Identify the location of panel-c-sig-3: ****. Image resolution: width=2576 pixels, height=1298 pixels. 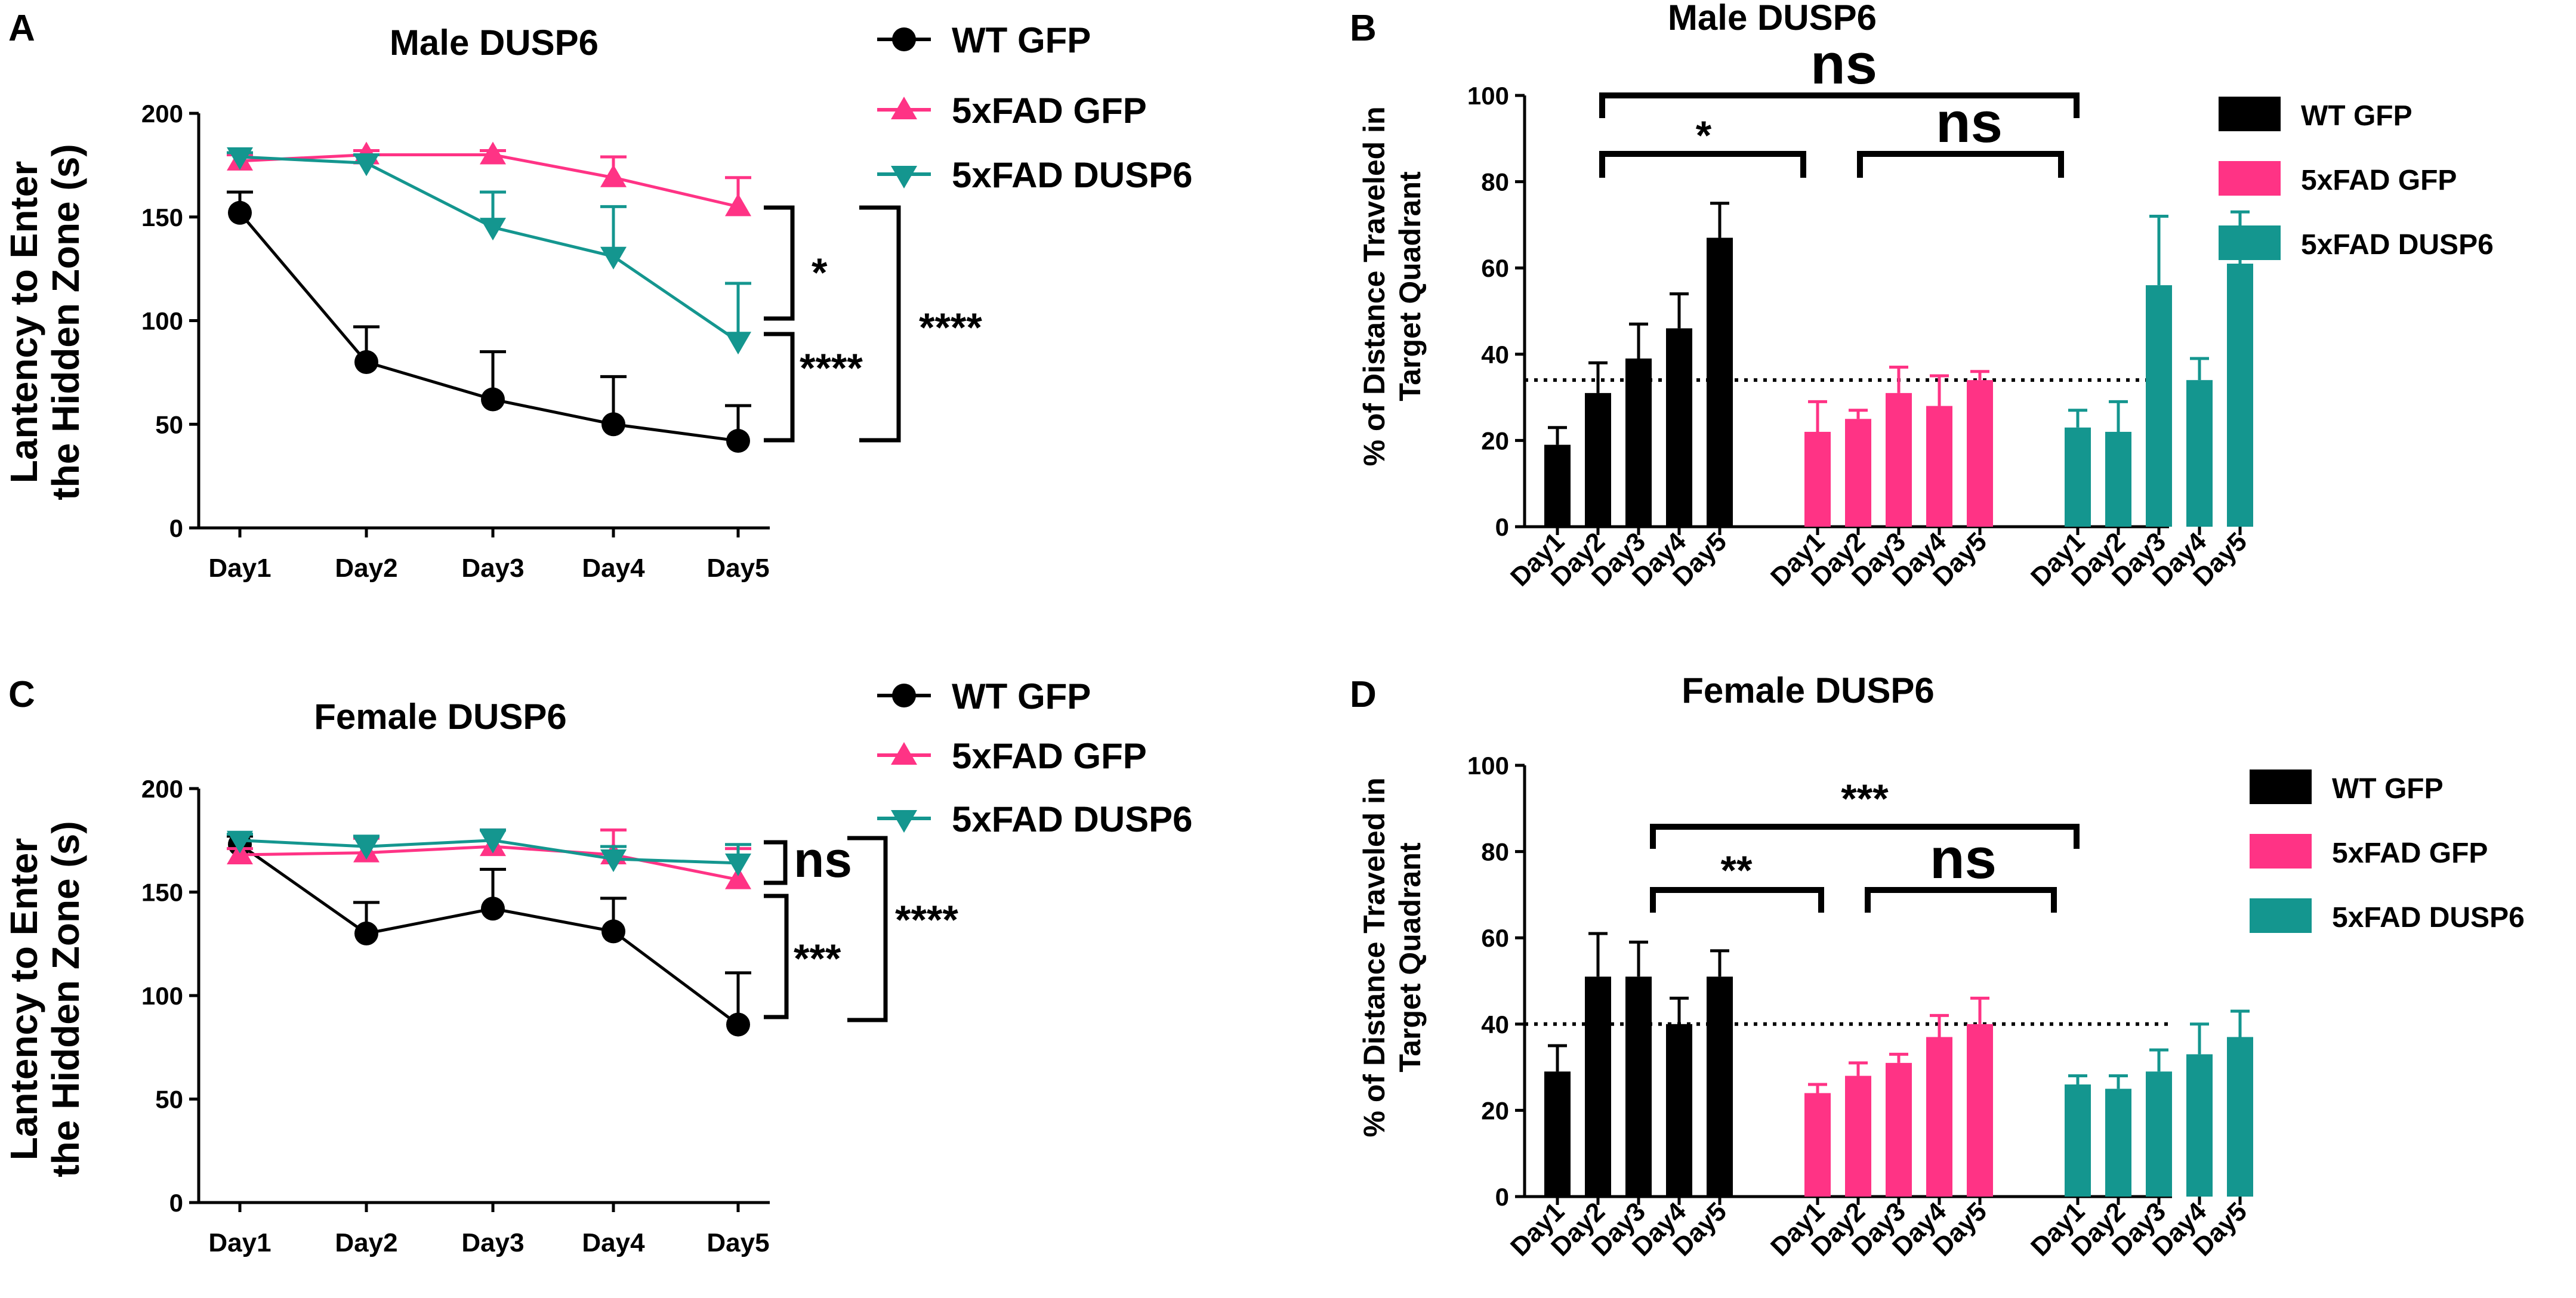
(926, 919).